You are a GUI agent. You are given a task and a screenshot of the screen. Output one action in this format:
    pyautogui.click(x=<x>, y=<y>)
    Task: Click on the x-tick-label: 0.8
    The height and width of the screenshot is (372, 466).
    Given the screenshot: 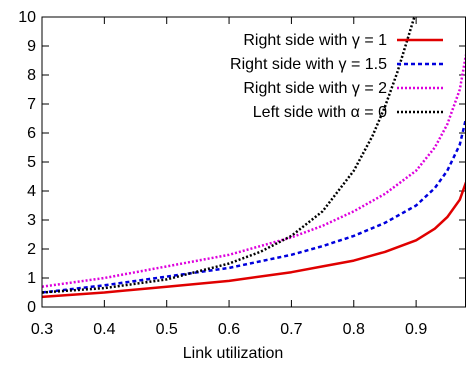 What is the action you would take?
    pyautogui.click(x=354, y=329)
    